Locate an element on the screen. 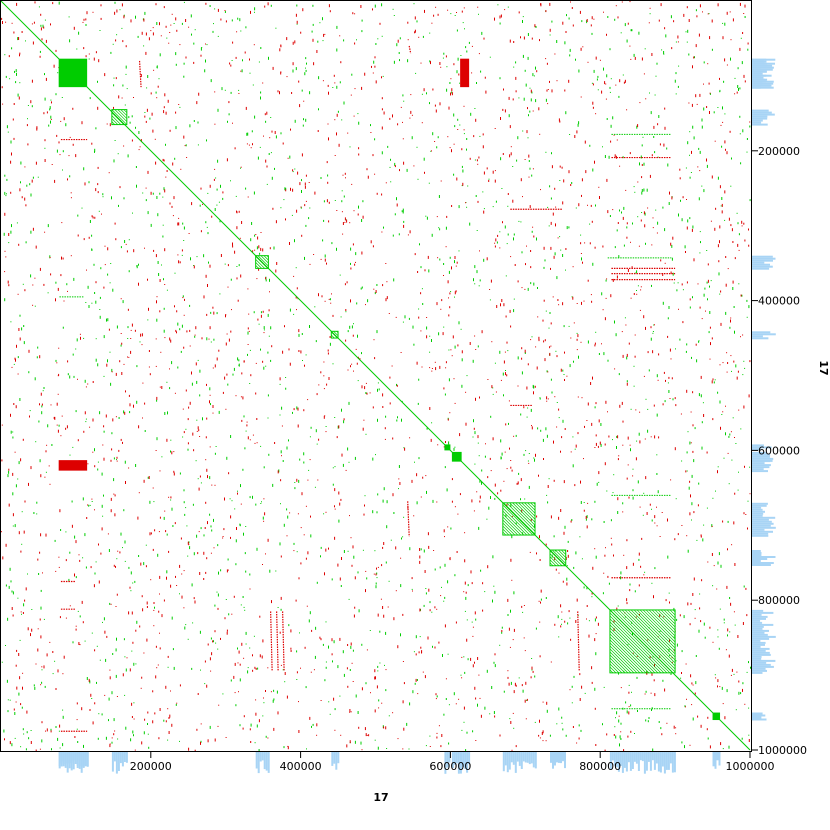  x-tick-label: 200000 is located at coordinates (151, 766).